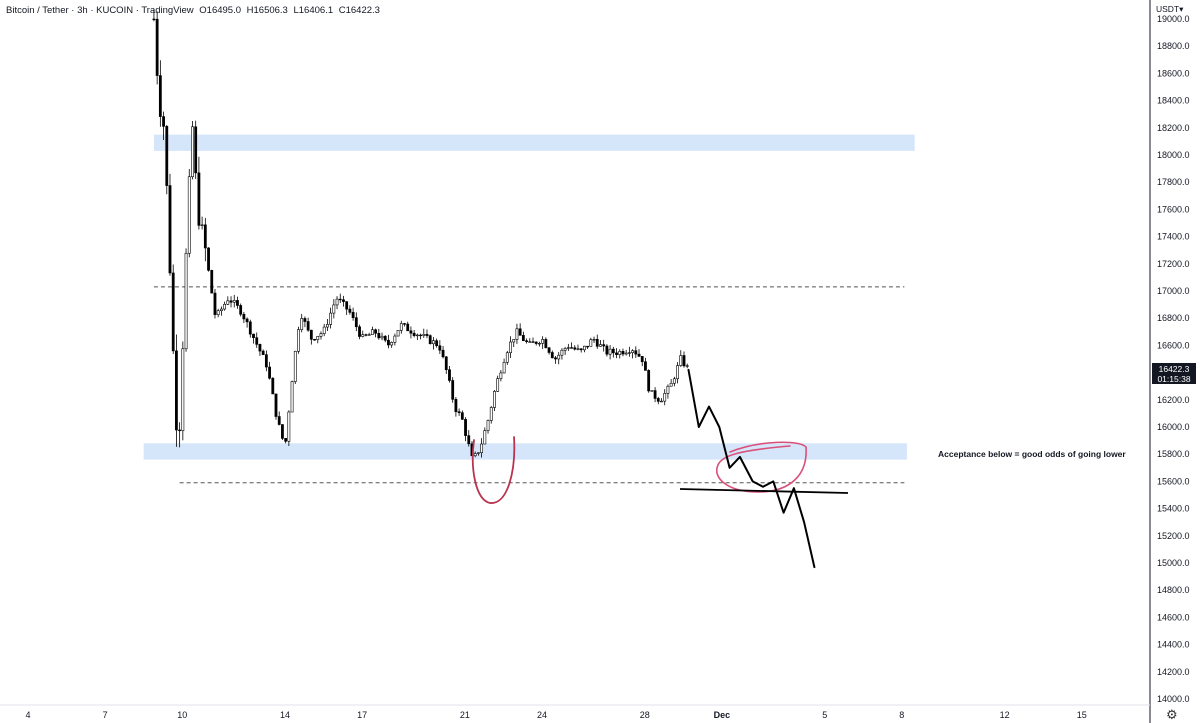 This screenshot has width=1200, height=723. Describe the element at coordinates (1173, 46) in the screenshot. I see `price-tick-label: 18800.0` at that location.